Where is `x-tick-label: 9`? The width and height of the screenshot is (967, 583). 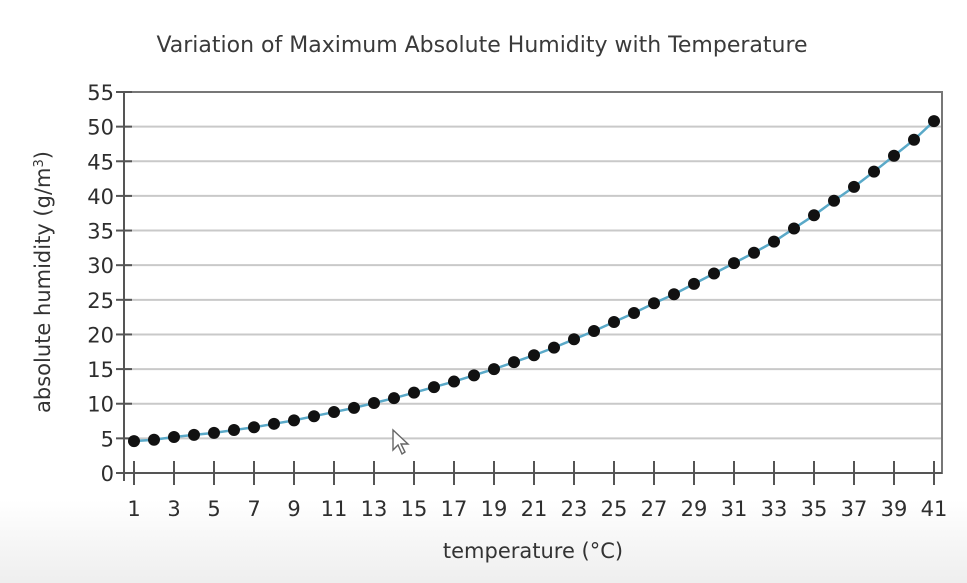
x-tick-label: 9 is located at coordinates (293, 509).